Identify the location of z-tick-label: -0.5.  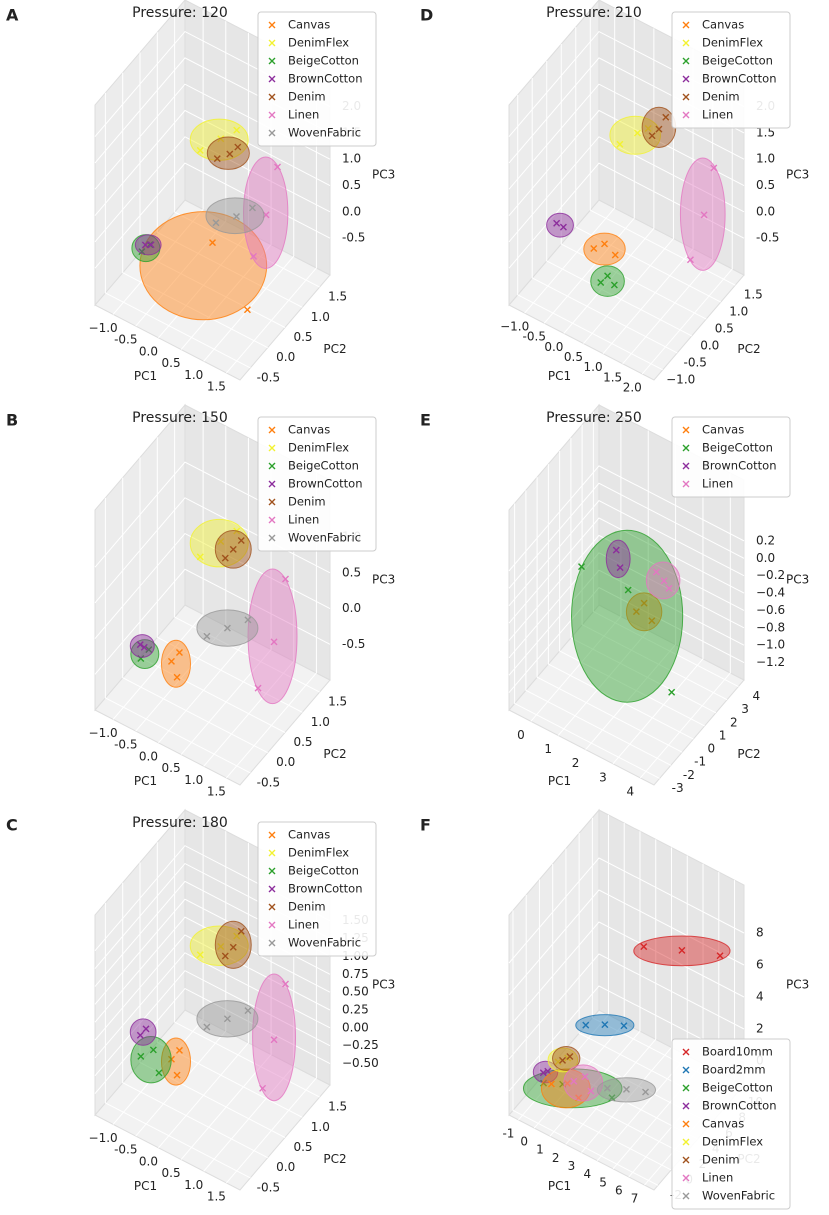
(767, 238).